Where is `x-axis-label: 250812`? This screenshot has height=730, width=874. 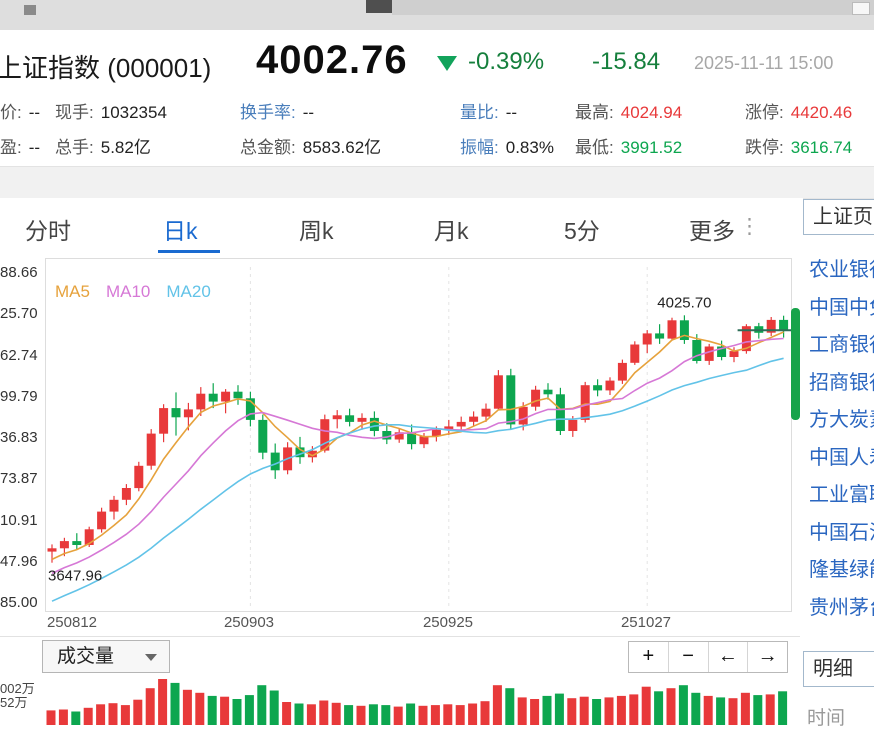
x-axis-label: 250812 is located at coordinates (72, 622).